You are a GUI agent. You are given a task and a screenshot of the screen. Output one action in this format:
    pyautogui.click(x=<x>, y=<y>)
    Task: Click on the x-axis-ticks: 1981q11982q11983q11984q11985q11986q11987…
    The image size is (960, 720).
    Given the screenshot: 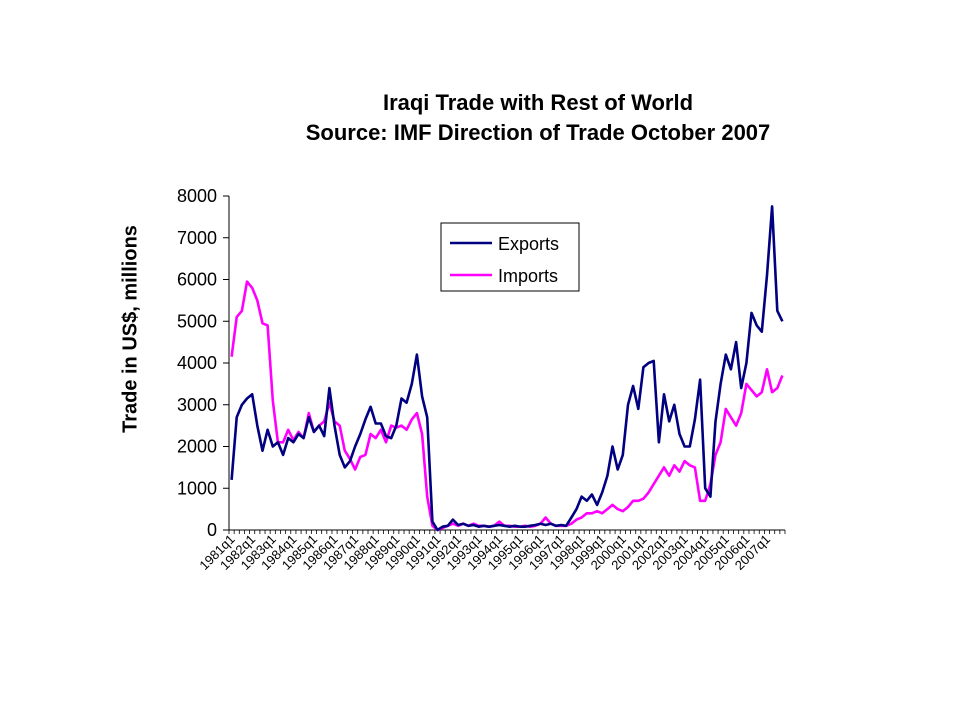 What is the action you would take?
    pyautogui.click(x=491, y=551)
    